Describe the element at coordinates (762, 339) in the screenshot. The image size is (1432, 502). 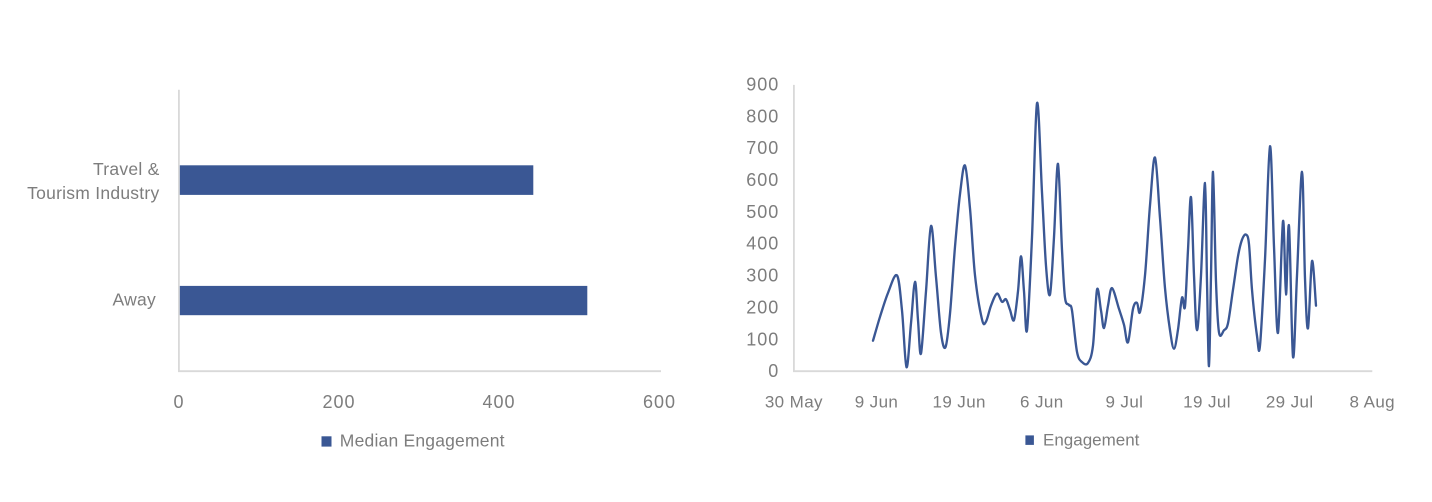
I see `svg-text: 100` at that location.